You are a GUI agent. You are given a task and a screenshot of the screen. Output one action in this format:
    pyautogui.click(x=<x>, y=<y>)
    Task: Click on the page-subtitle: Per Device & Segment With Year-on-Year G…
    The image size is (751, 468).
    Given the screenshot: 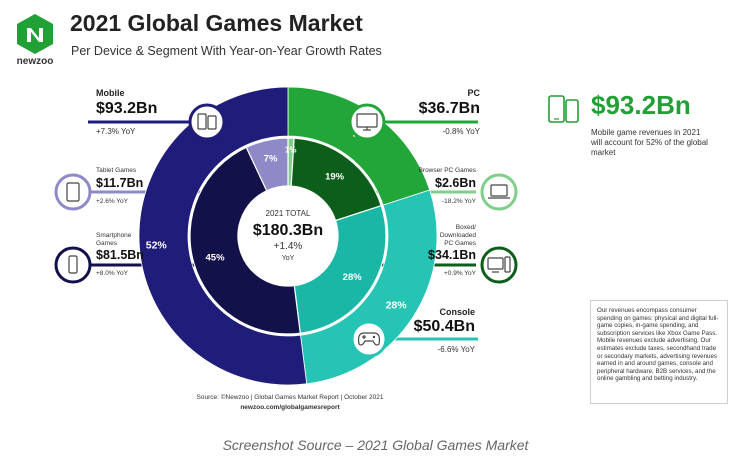 What is the action you would take?
    pyautogui.click(x=226, y=51)
    